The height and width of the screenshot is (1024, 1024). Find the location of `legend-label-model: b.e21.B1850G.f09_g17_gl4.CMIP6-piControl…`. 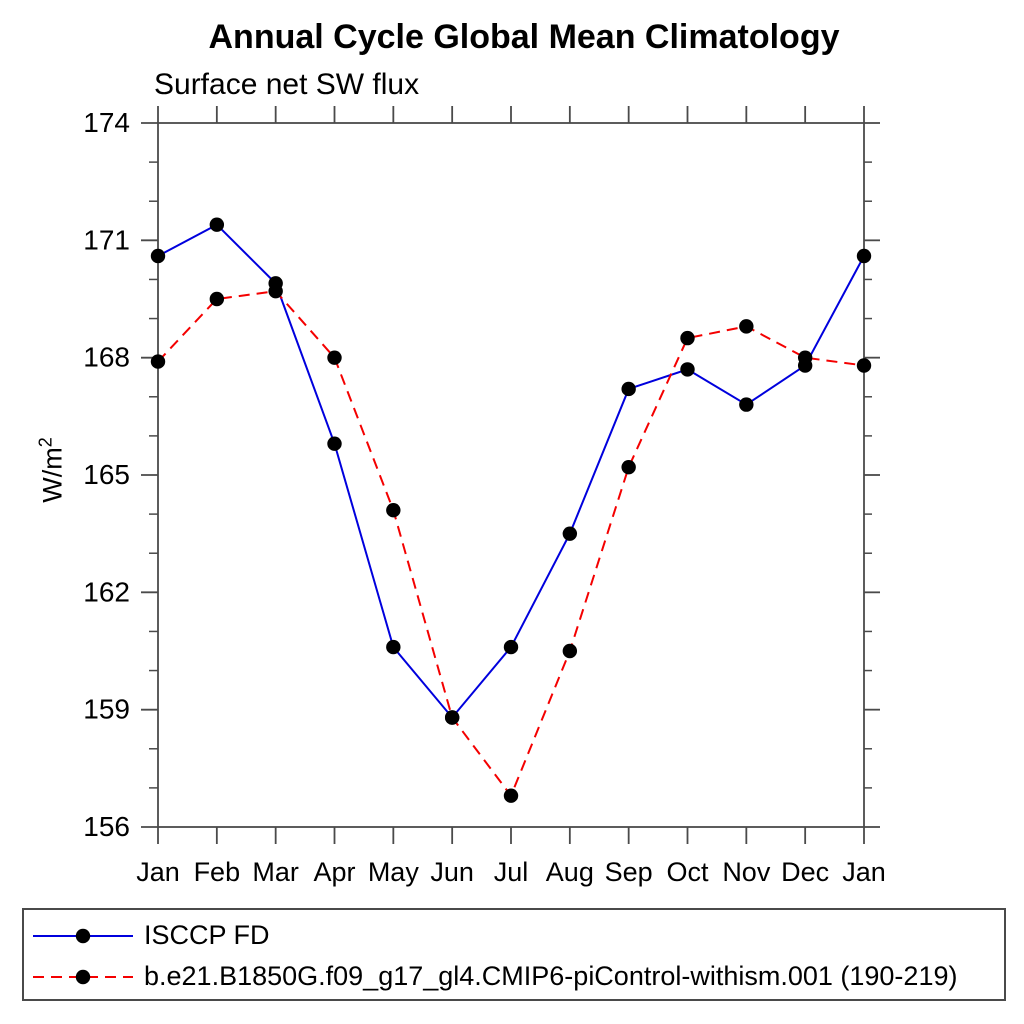

legend-label-model: b.e21.B1850G.f09_g17_gl4.CMIP6-piControl… is located at coordinates (551, 976).